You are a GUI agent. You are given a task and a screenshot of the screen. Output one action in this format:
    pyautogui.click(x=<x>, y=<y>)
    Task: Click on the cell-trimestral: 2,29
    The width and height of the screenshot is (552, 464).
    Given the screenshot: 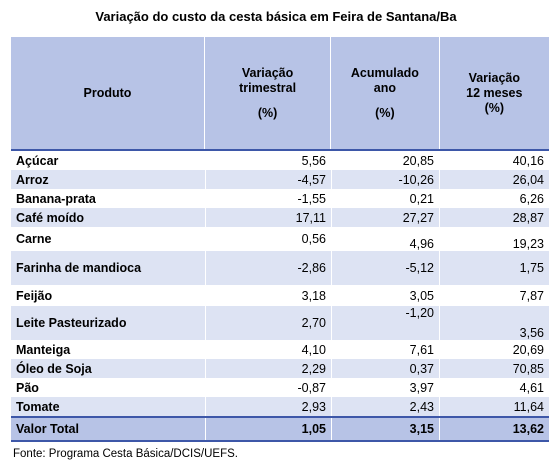 What is the action you would take?
    pyautogui.click(x=268, y=368)
    